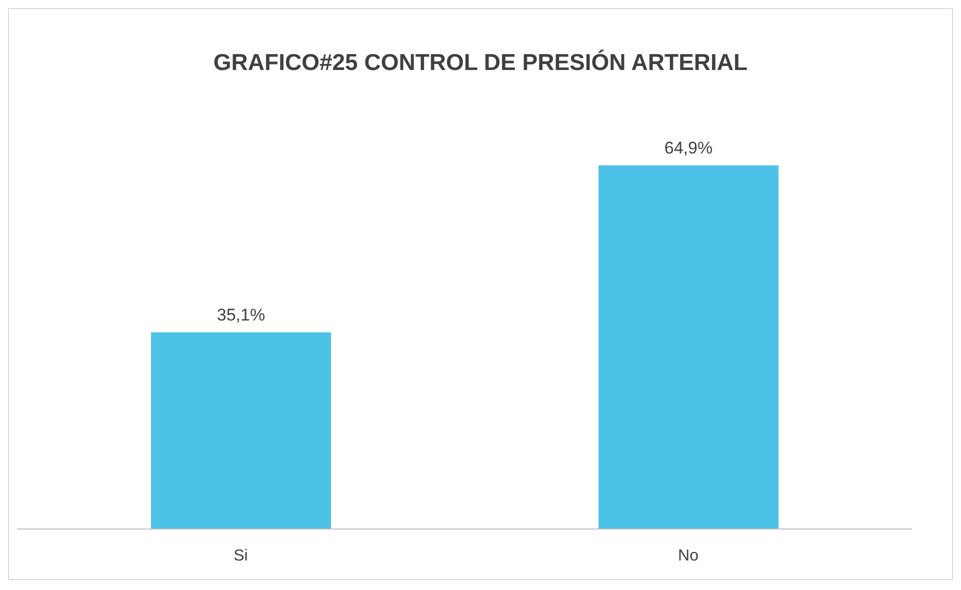 The width and height of the screenshot is (961, 590). I want to click on x-tick-label: Si, so click(241, 555).